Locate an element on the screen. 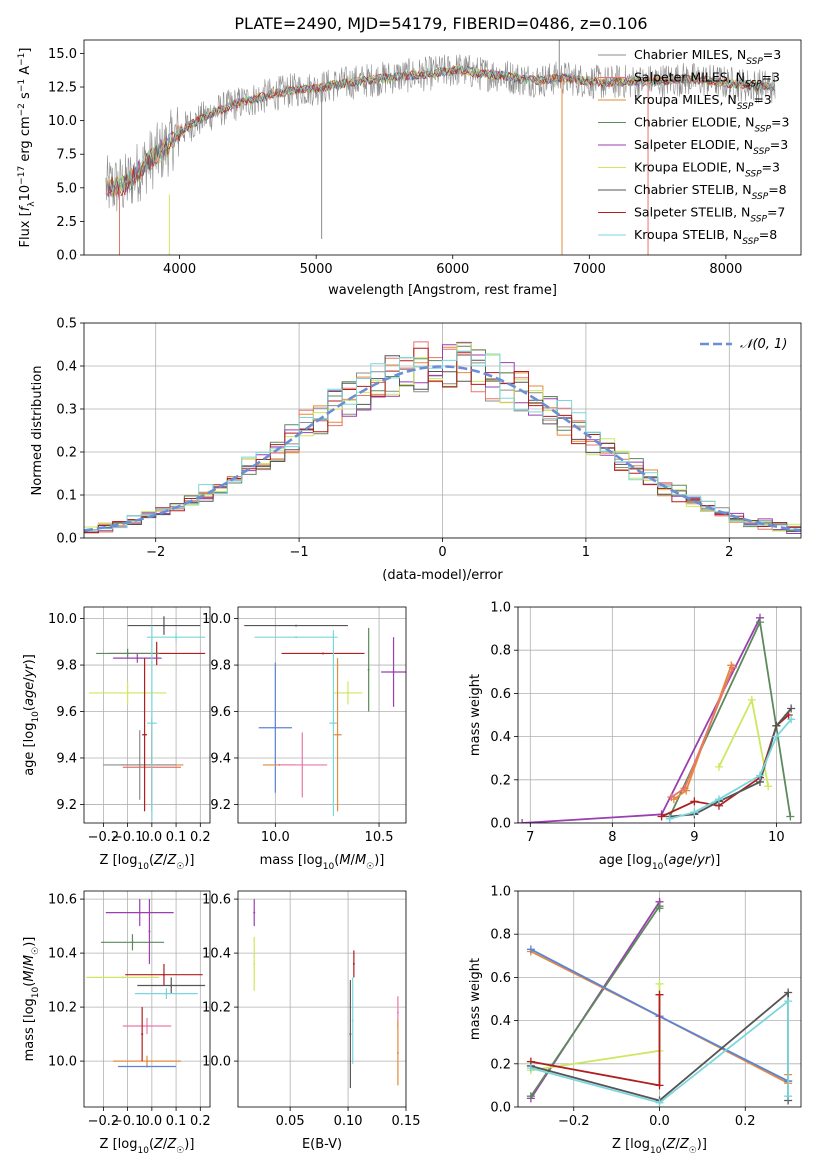 This screenshot has width=819, height=1170. legend-part: Chabrier STELIB, N is located at coordinates (693, 189).